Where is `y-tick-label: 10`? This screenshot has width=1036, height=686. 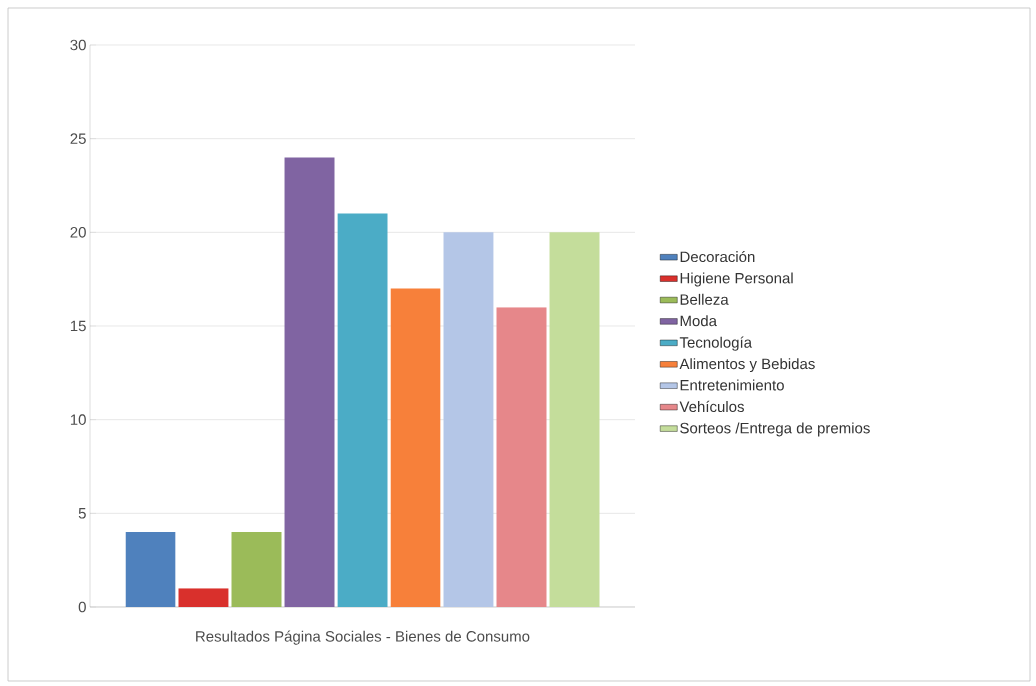
y-tick-label: 10 is located at coordinates (78, 419).